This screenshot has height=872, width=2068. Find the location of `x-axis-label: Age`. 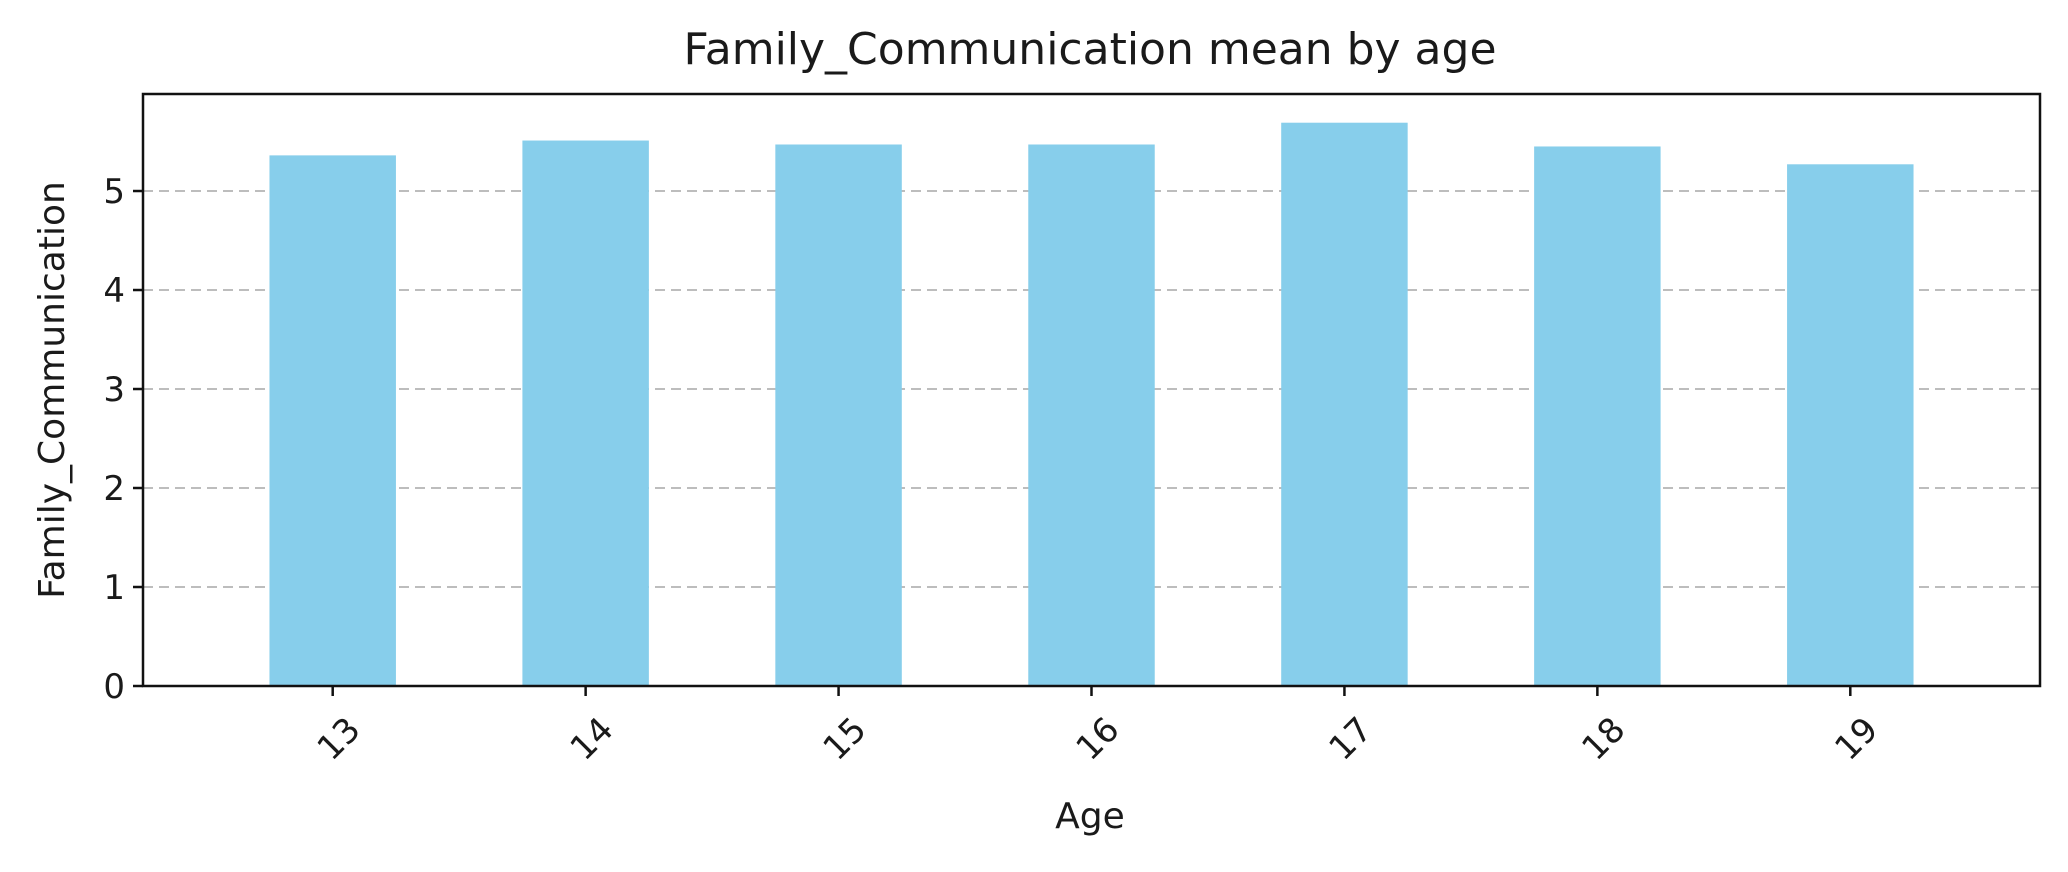

x-axis-label: Age is located at coordinates (1090, 816).